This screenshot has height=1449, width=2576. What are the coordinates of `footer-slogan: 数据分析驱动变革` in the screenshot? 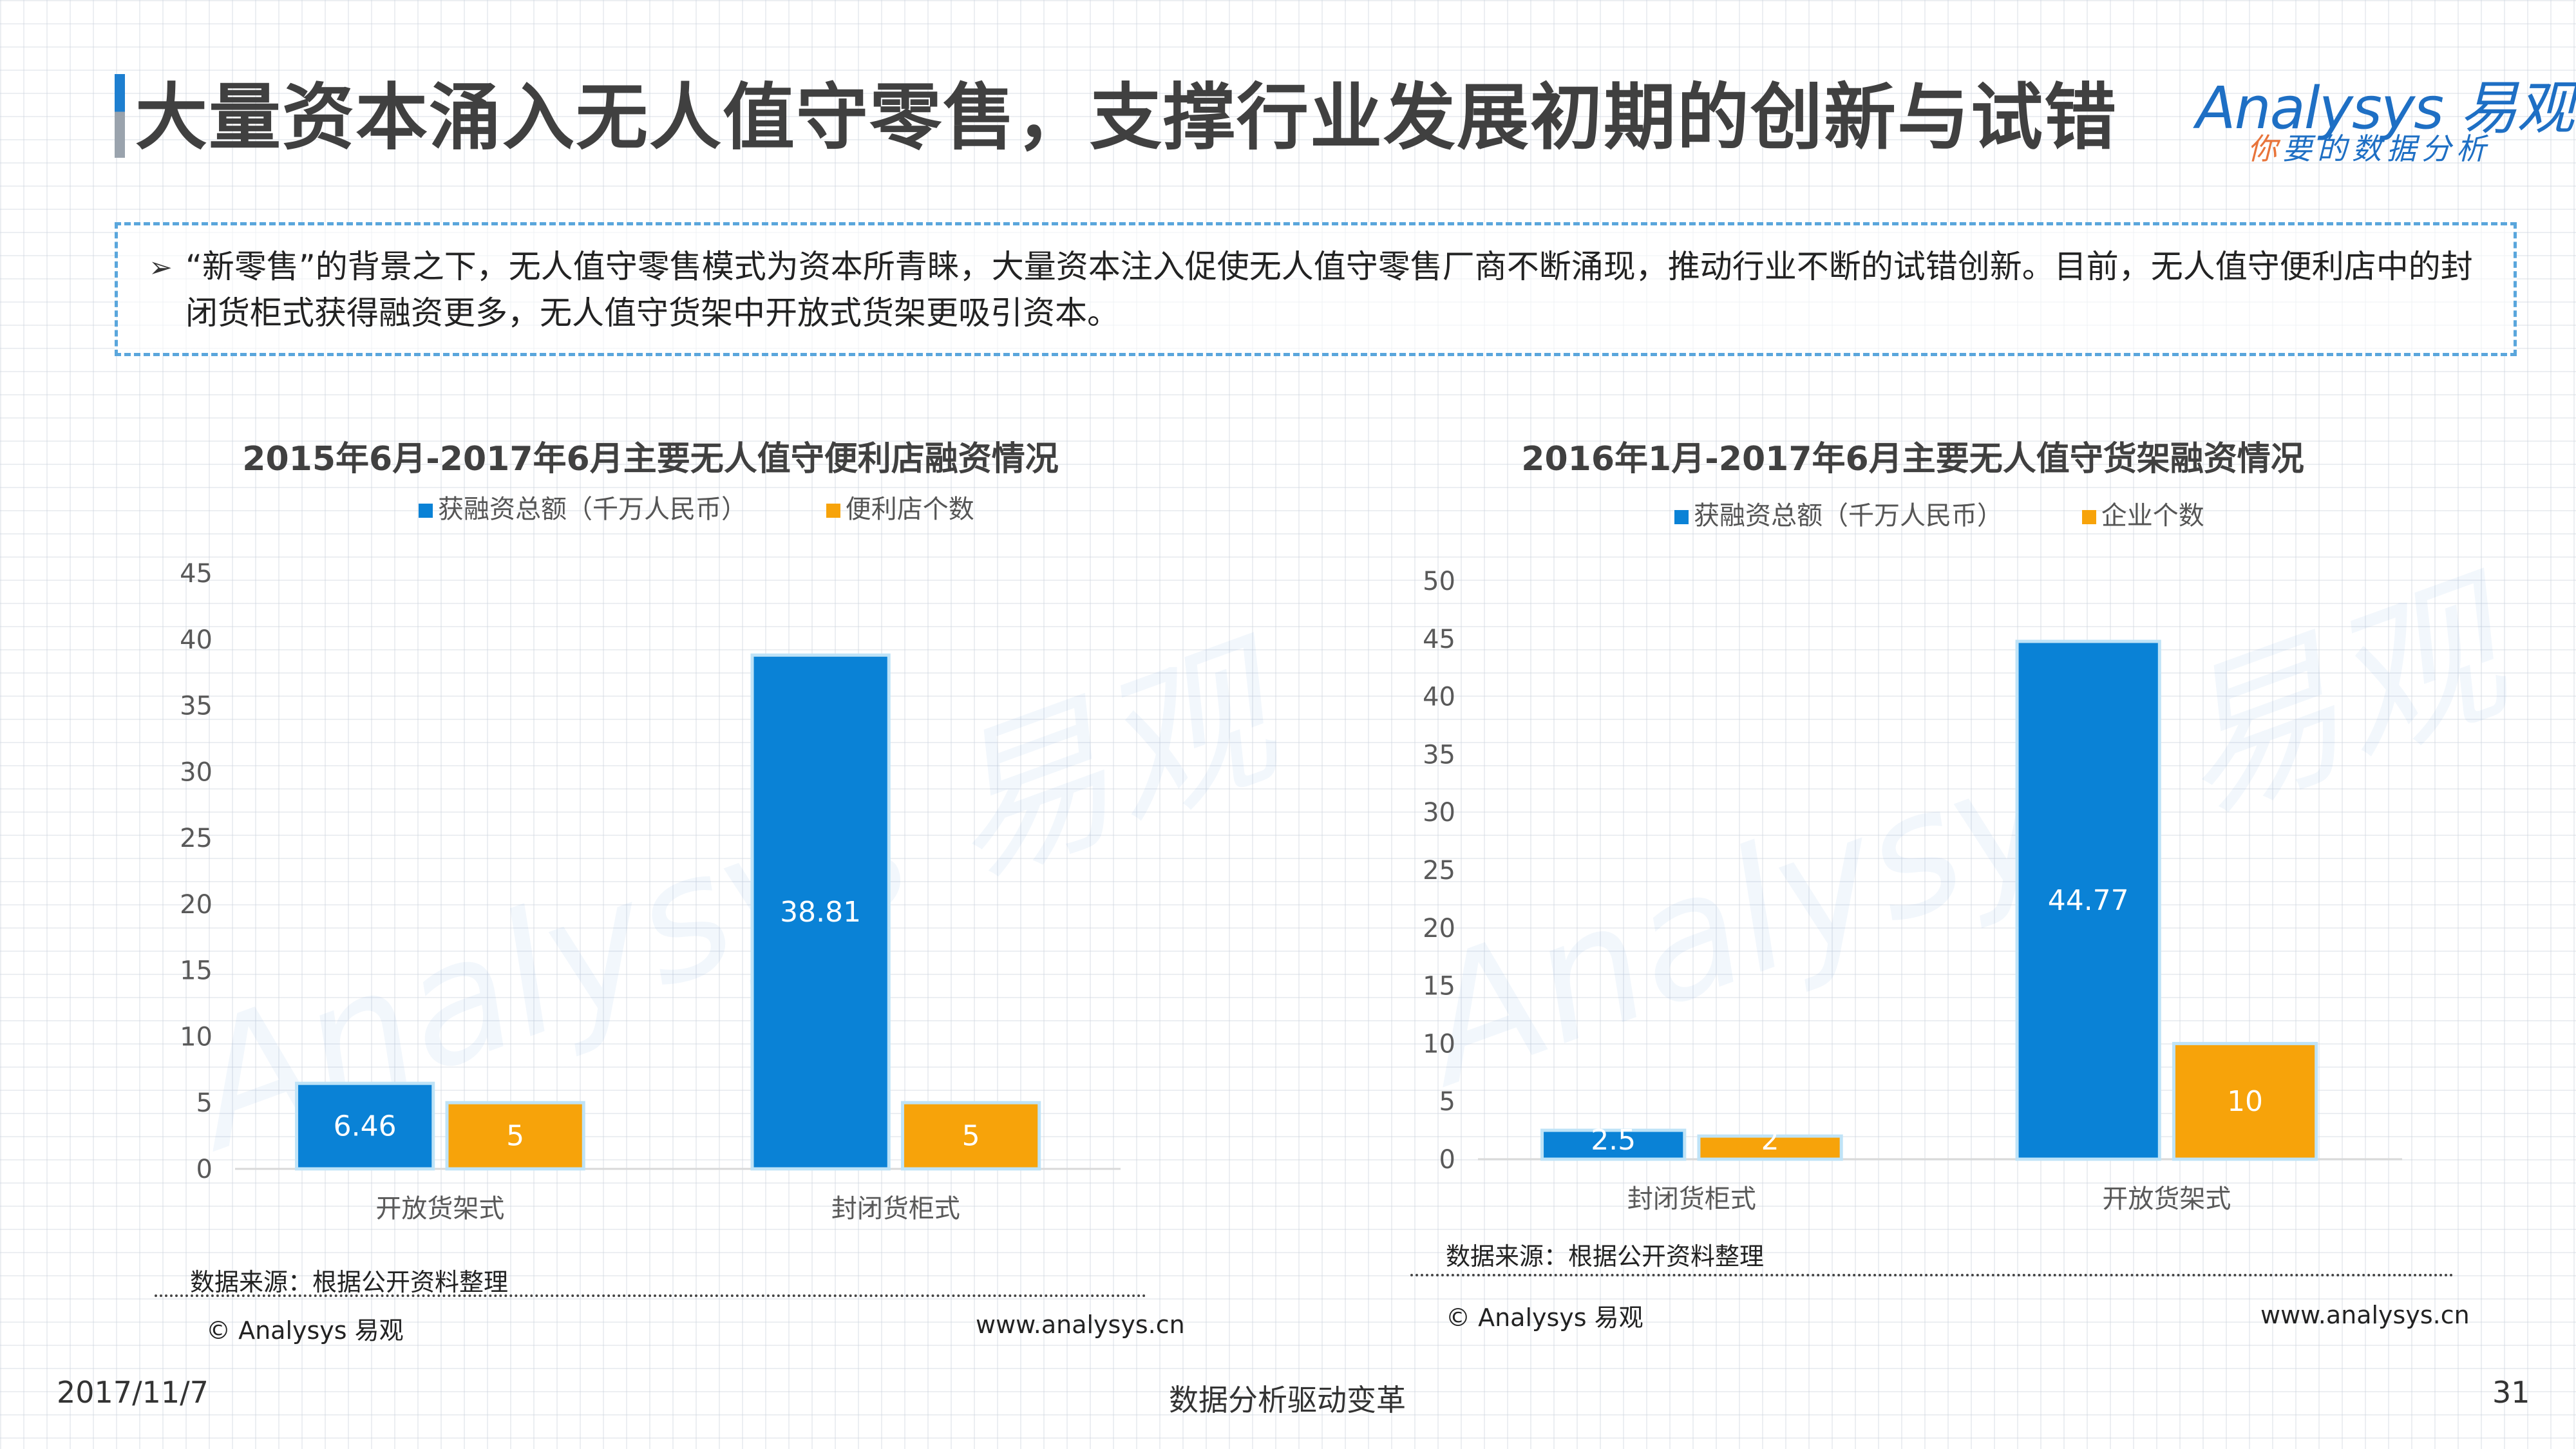 It's located at (1287, 1400).